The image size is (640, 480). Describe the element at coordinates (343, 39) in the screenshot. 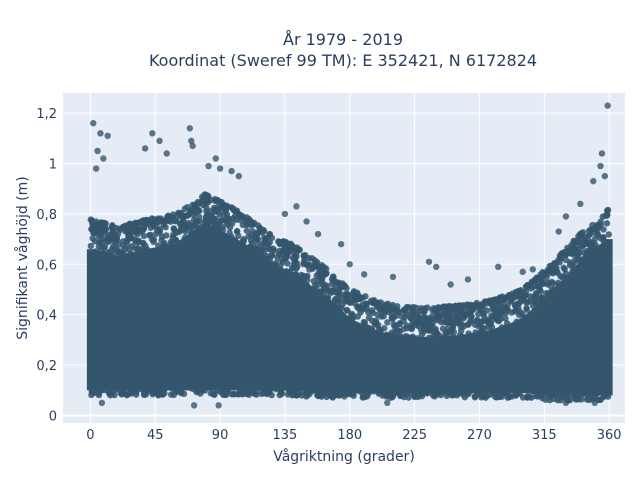

I see `chart-title-line-1: År 1979 - 2019` at that location.